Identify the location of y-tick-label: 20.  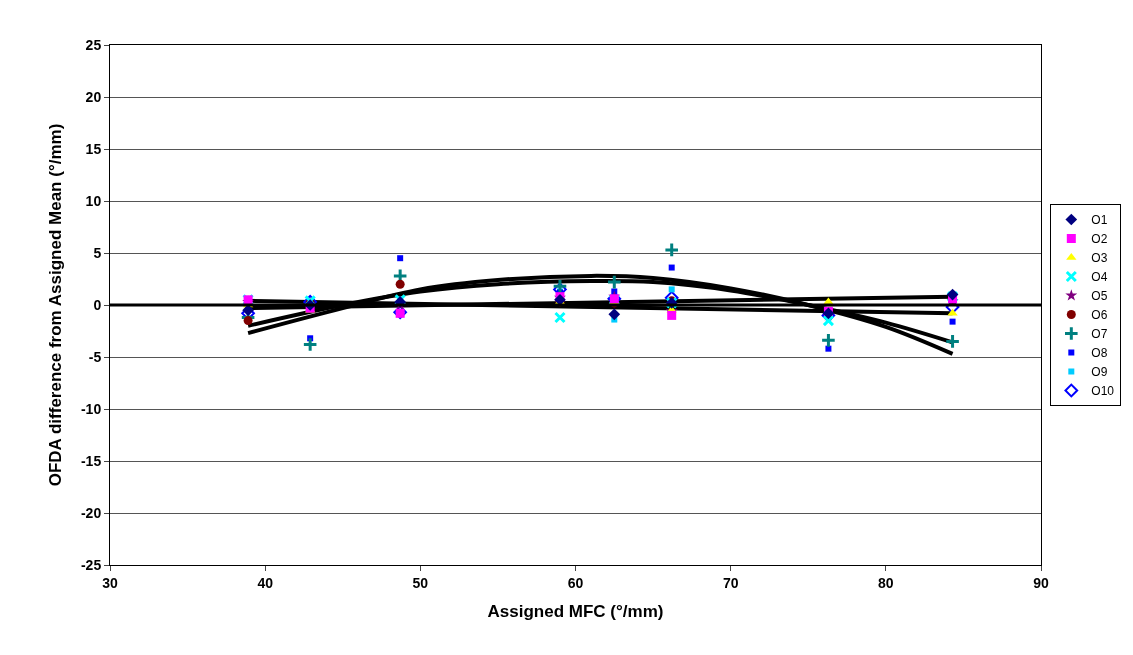
(93, 96).